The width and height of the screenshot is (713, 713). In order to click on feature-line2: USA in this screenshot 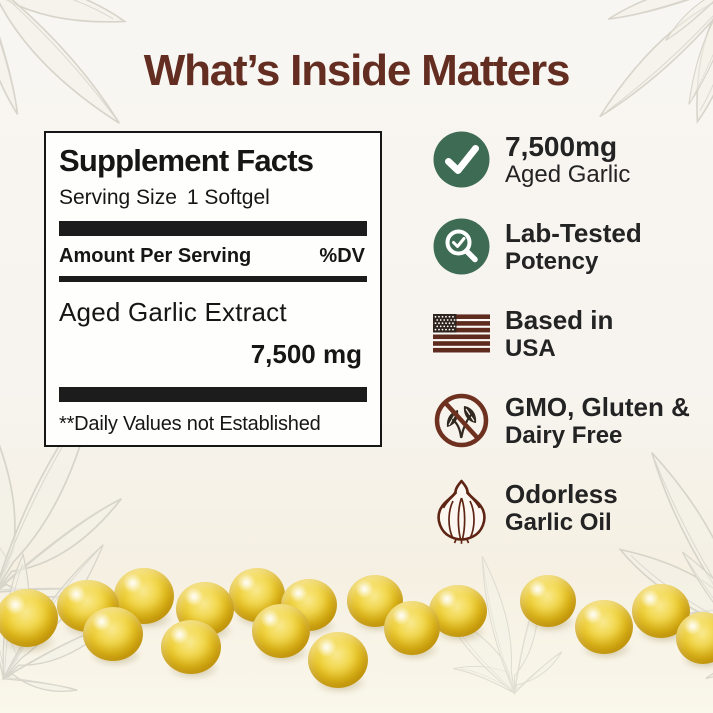, I will do `click(530, 348)`.